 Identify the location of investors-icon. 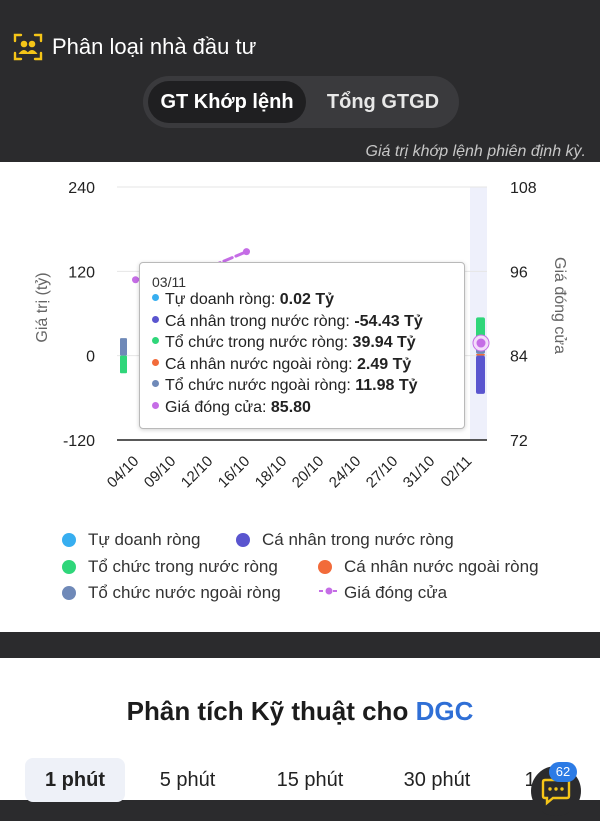
(28, 47).